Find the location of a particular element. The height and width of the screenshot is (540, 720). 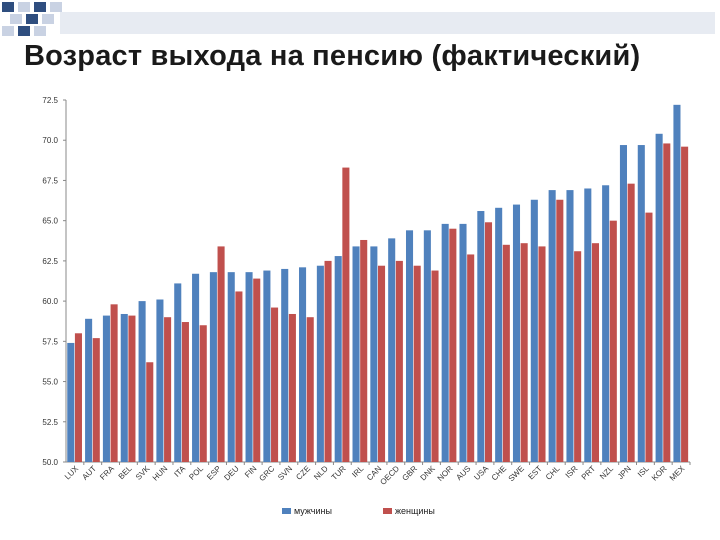

bar-men-dnk is located at coordinates (427, 346).